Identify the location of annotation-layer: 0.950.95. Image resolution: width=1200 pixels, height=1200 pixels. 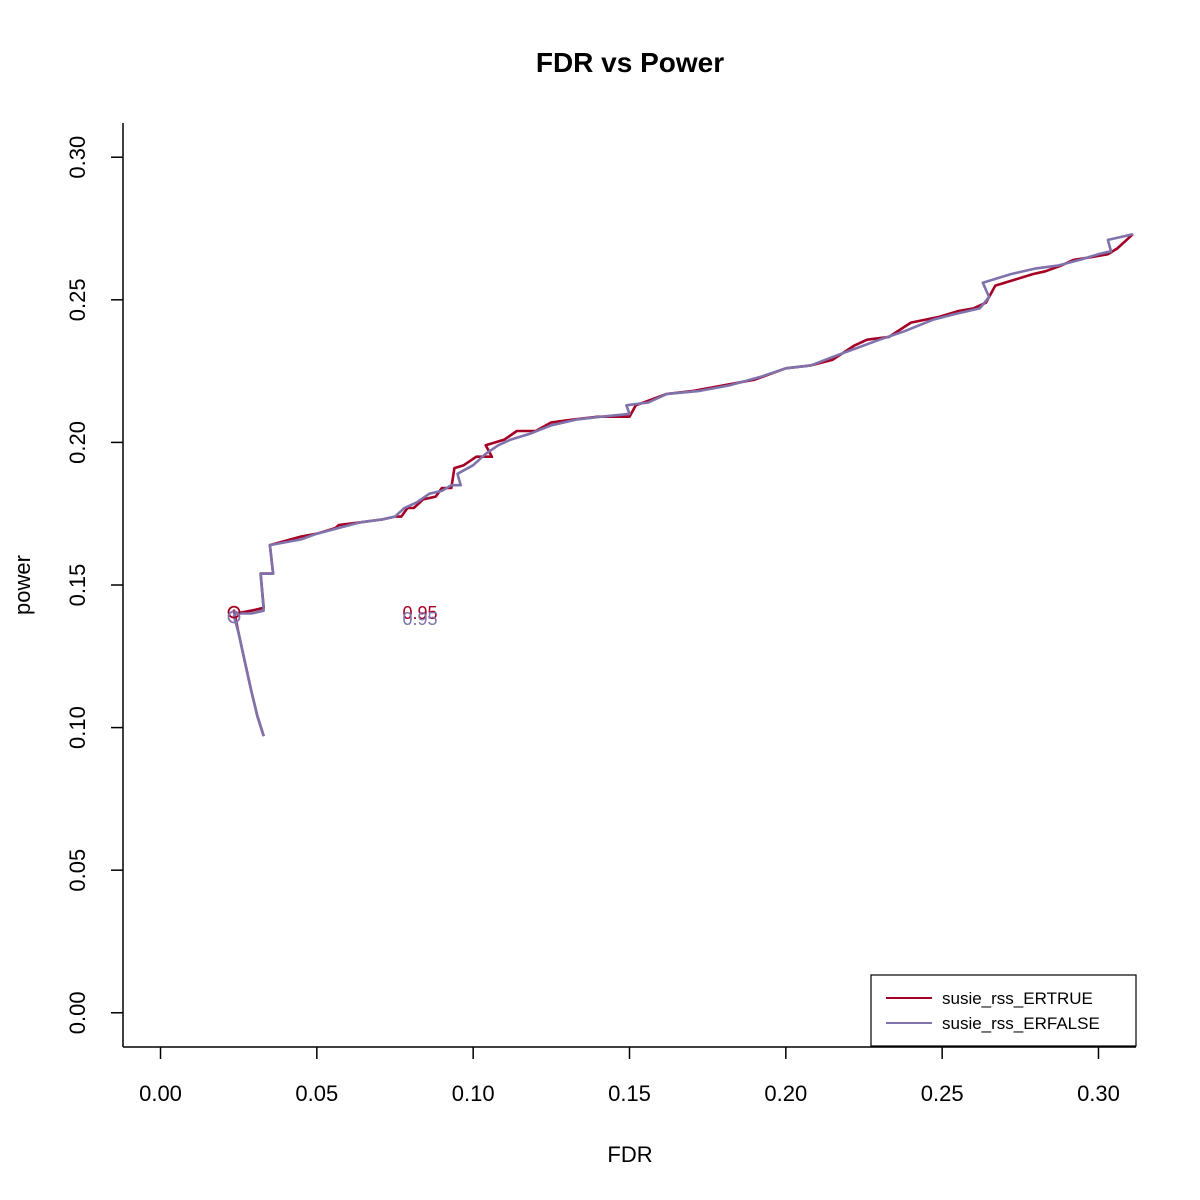
(419, 616).